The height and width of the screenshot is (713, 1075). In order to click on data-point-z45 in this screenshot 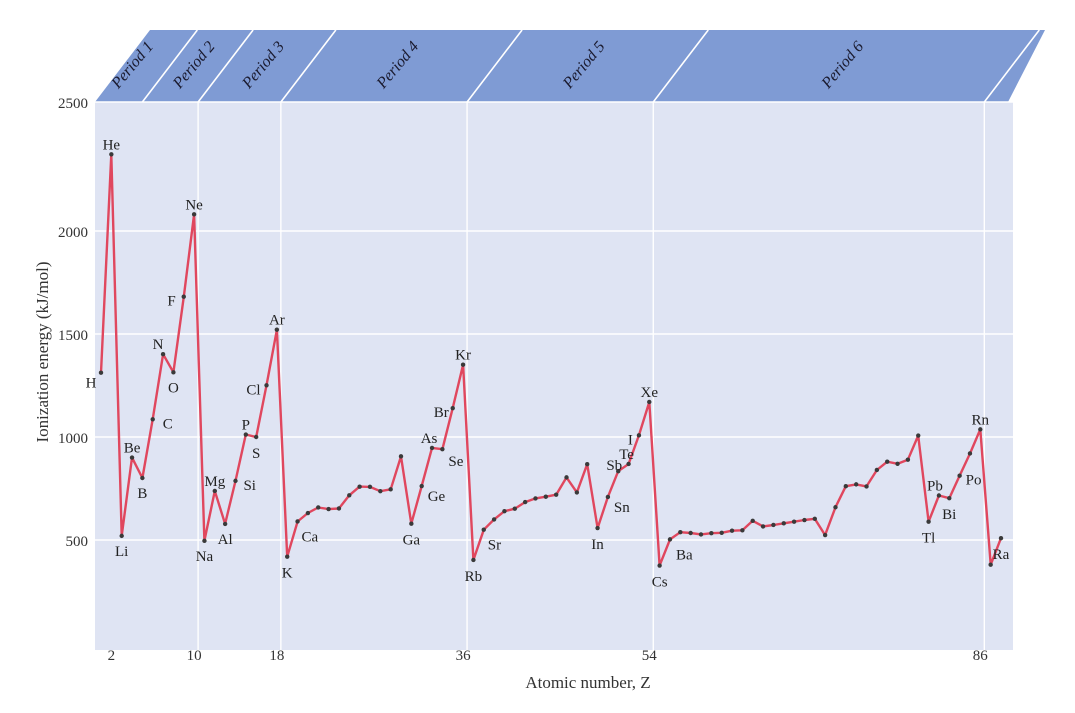, I will do `click(556, 494)`.